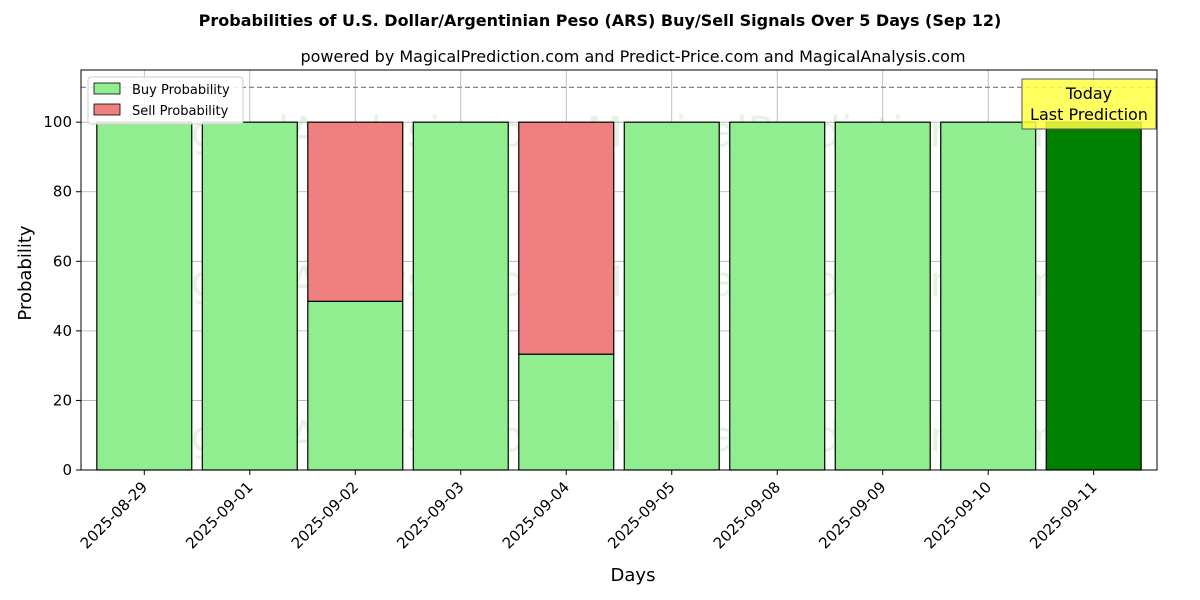 The image size is (1200, 600). Describe the element at coordinates (633, 575) in the screenshot. I see `x-axis-label: Days` at that location.